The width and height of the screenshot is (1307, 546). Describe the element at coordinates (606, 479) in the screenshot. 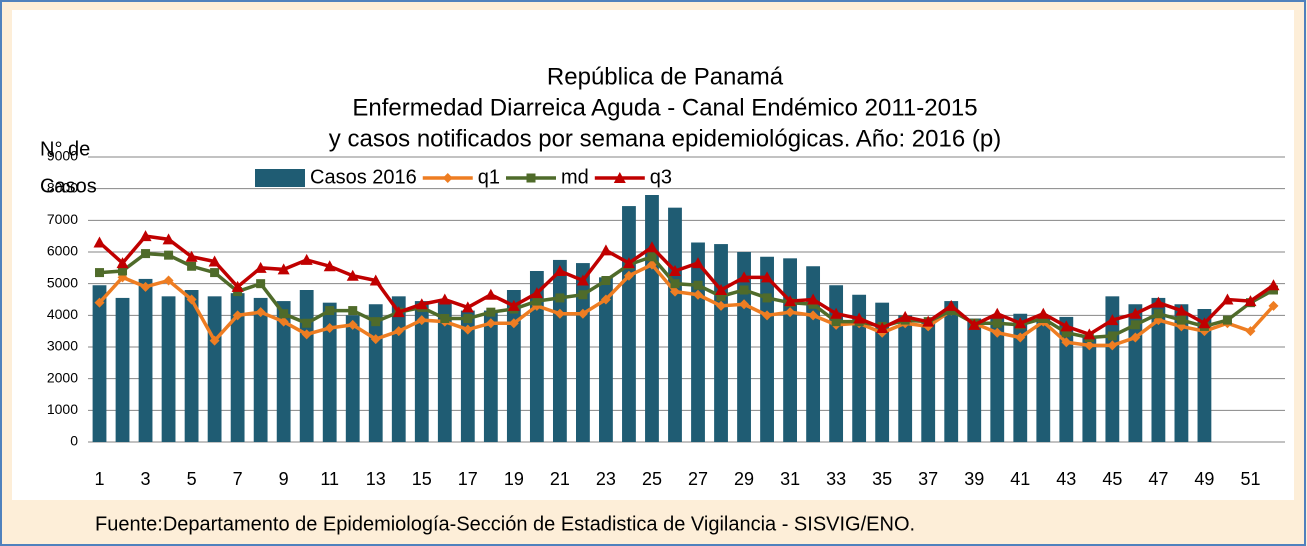

I see `x-tick-label: 23` at that location.